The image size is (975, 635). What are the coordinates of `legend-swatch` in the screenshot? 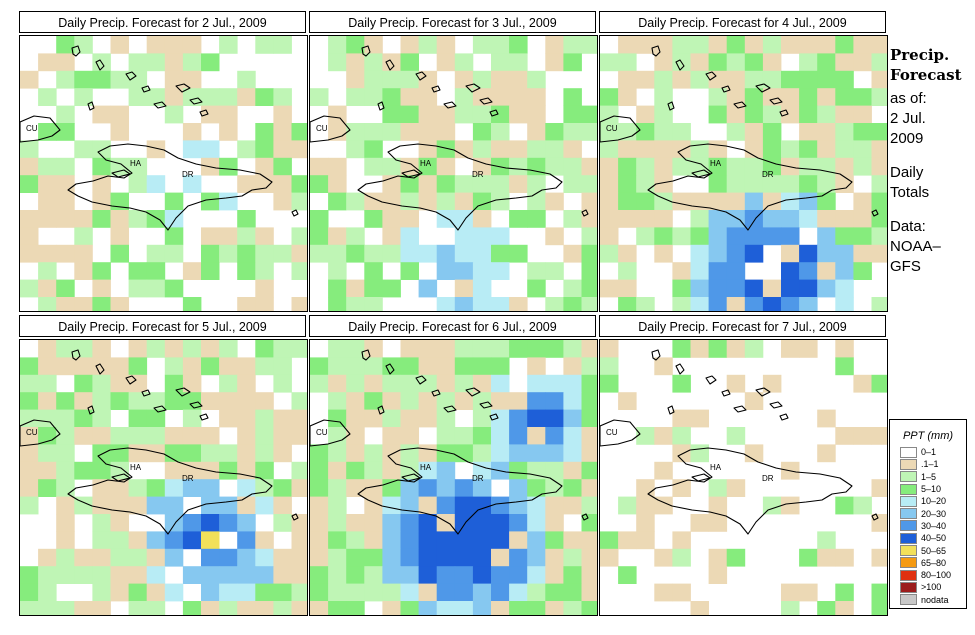 It's located at (908, 575).